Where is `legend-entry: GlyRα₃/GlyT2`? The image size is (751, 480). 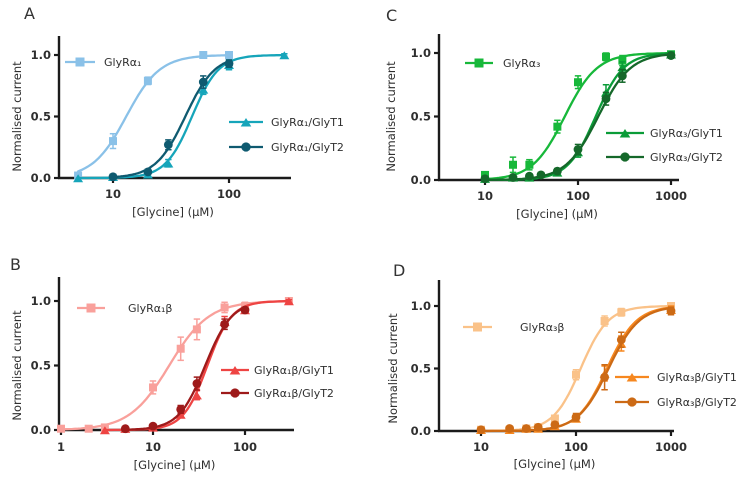
legend-entry: GlyRα₃/GlyT2 is located at coordinates (664, 157).